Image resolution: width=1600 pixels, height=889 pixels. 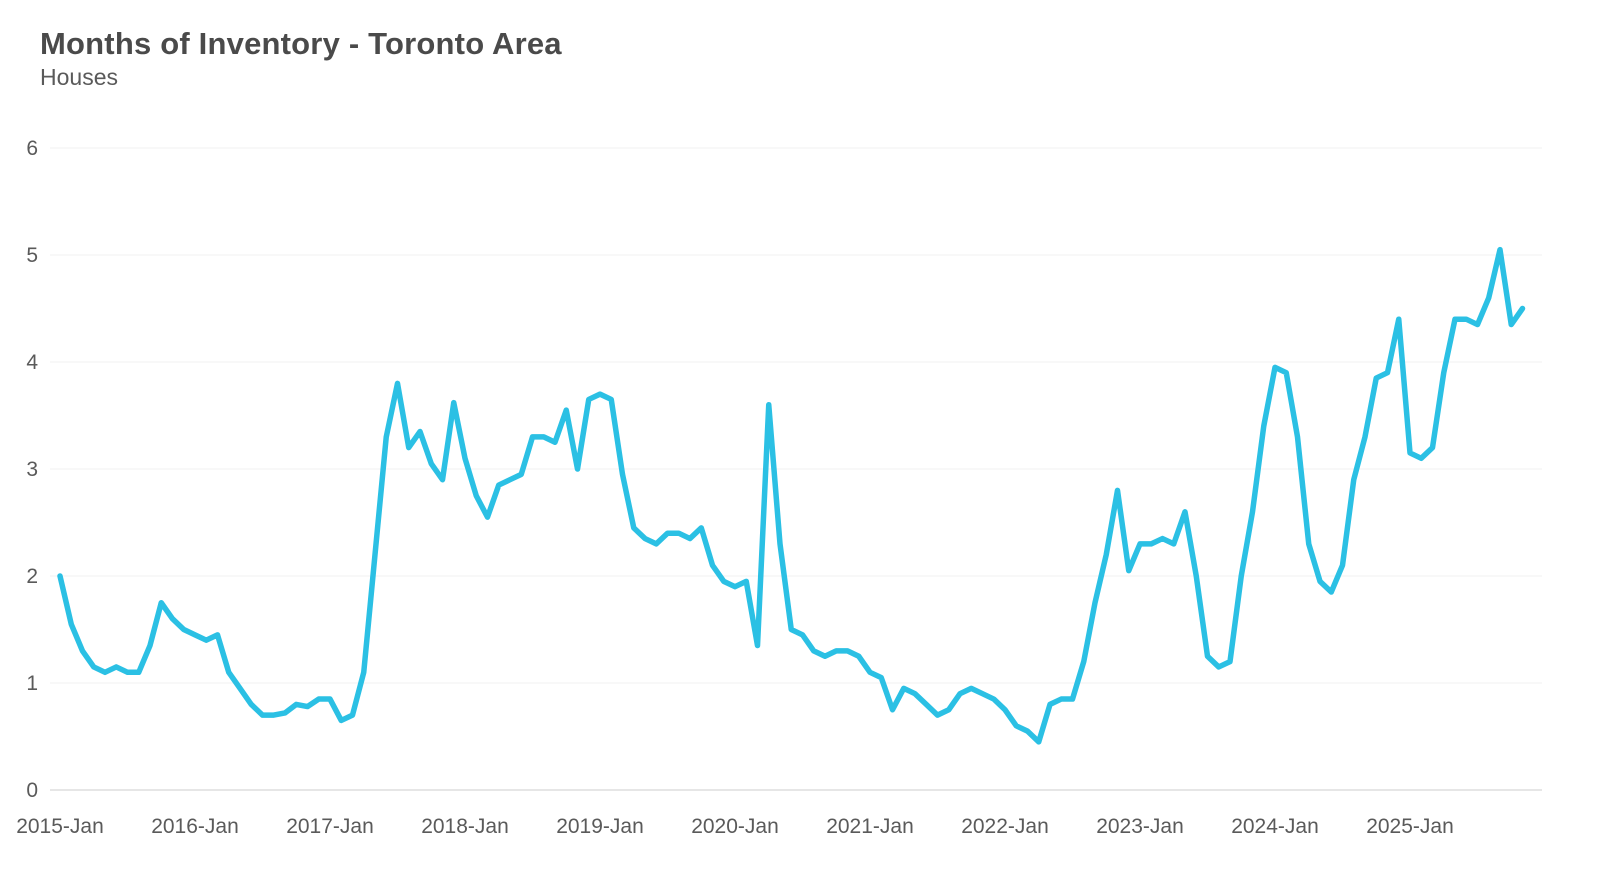 I want to click on y-axis-tick-label: 5, so click(x=32, y=255).